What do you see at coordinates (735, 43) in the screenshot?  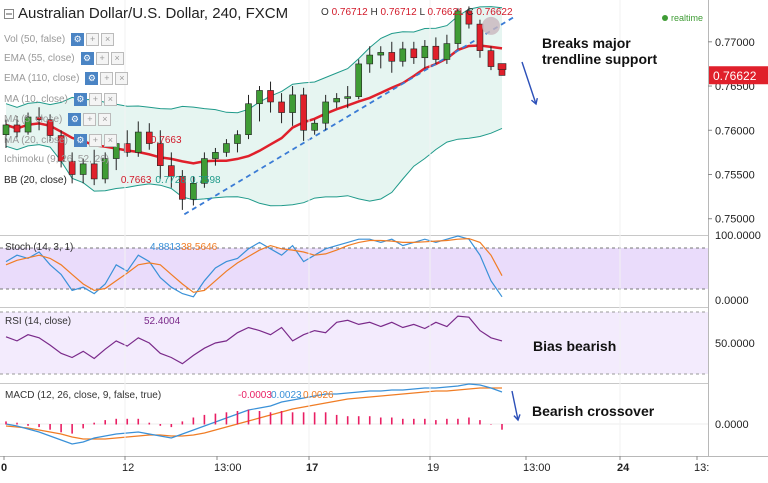 I see `price-tick-label: 0.77000` at bounding box center [735, 43].